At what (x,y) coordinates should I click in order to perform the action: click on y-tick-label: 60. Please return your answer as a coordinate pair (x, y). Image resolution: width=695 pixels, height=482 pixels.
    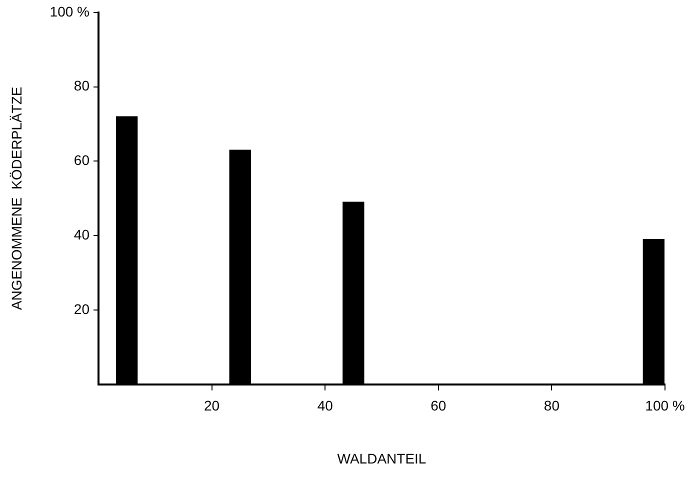
    Looking at the image, I should click on (82, 160).